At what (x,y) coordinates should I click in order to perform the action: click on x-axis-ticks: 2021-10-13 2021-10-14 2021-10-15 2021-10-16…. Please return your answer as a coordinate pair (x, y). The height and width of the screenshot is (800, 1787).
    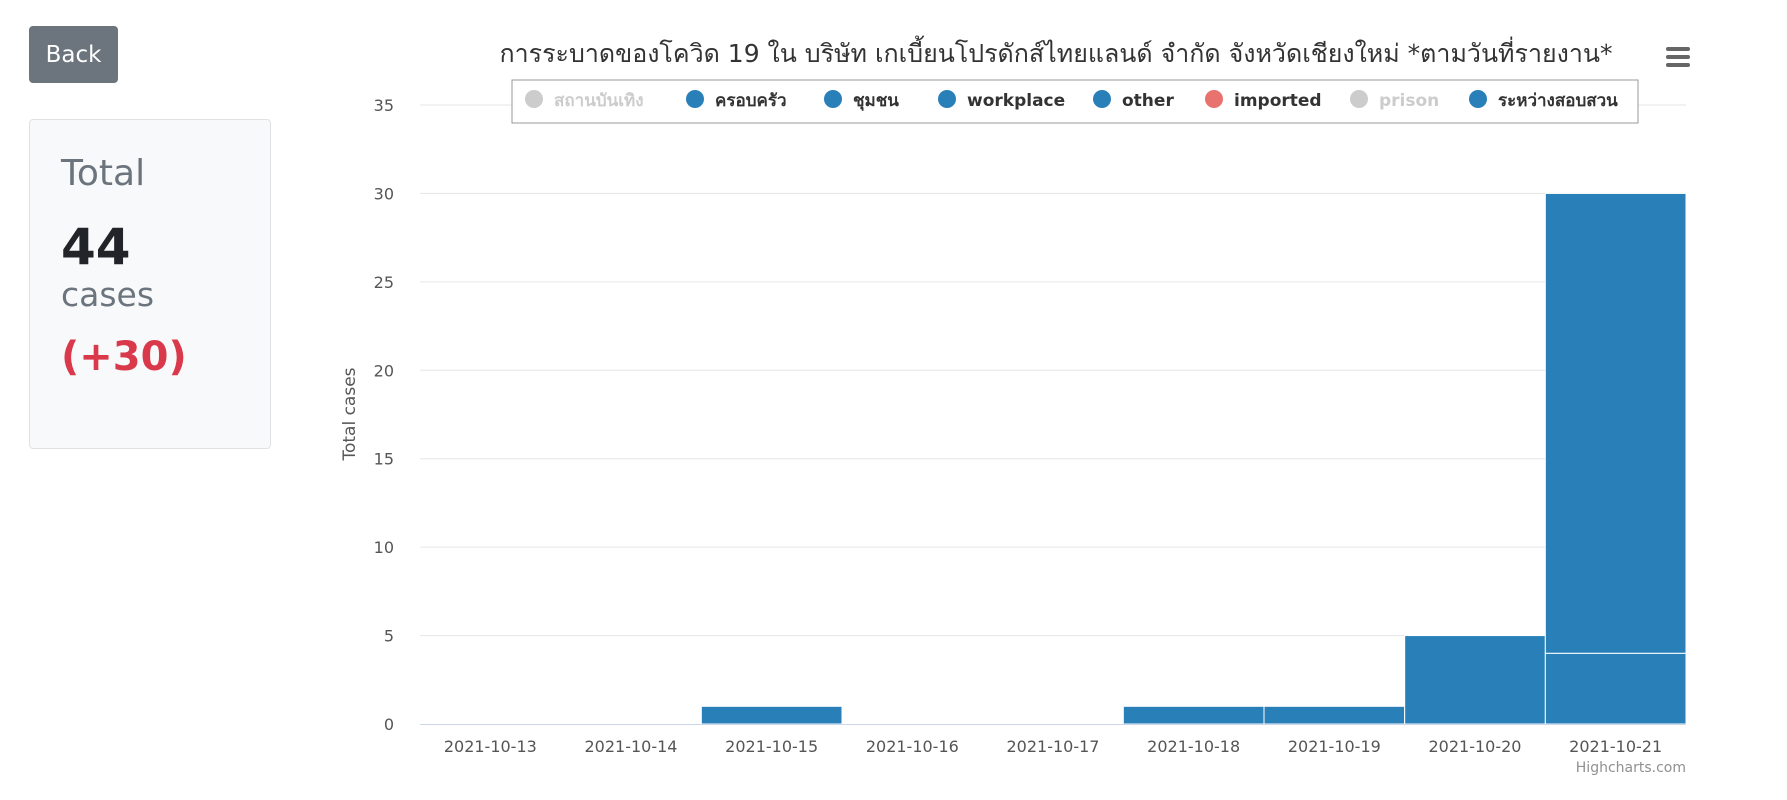
    Looking at the image, I should click on (1053, 746).